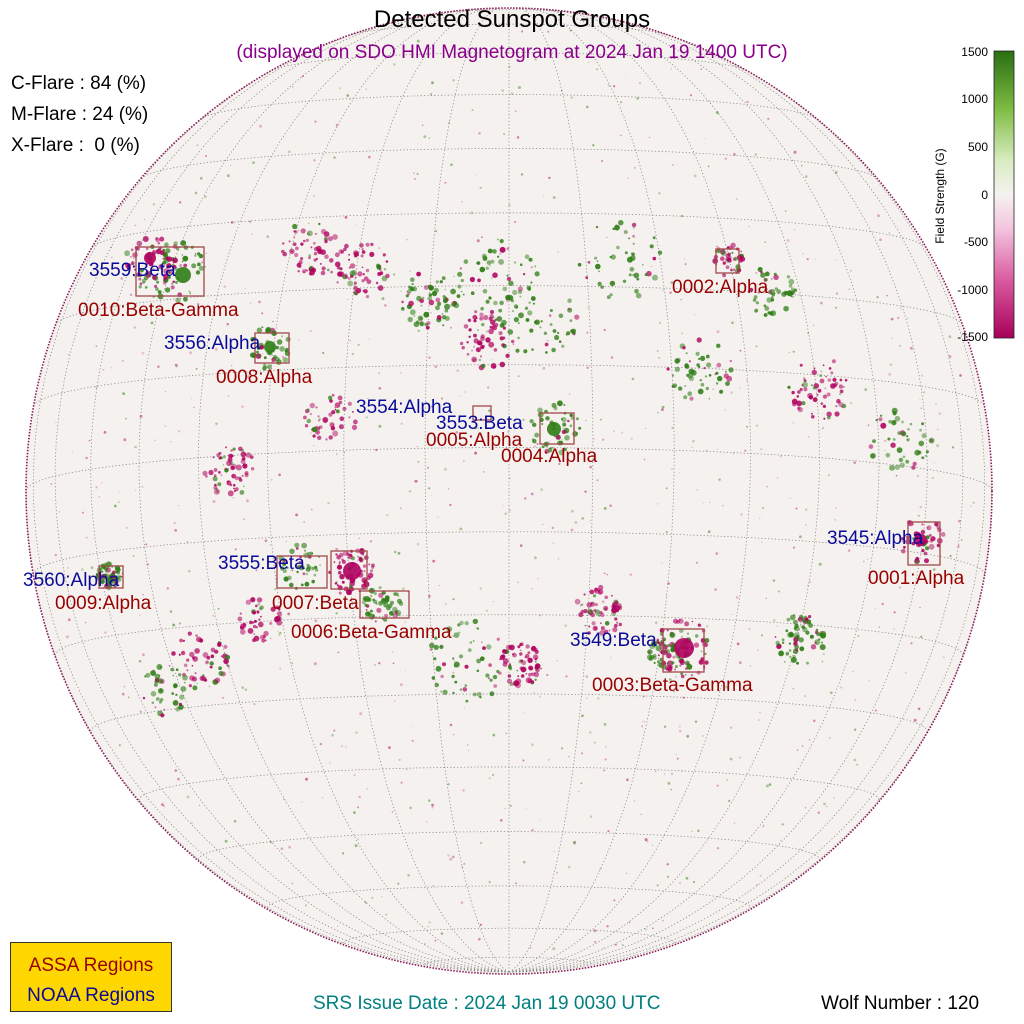 The image size is (1024, 1024). What do you see at coordinates (900, 1003) in the screenshot?
I see `wolf-number: Wolf Number : 120` at bounding box center [900, 1003].